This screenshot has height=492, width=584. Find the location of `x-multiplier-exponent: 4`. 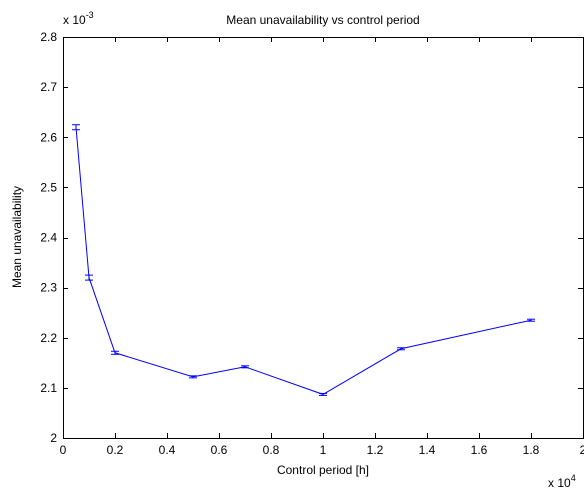

x-multiplier-exponent: 4 is located at coordinates (573, 478).